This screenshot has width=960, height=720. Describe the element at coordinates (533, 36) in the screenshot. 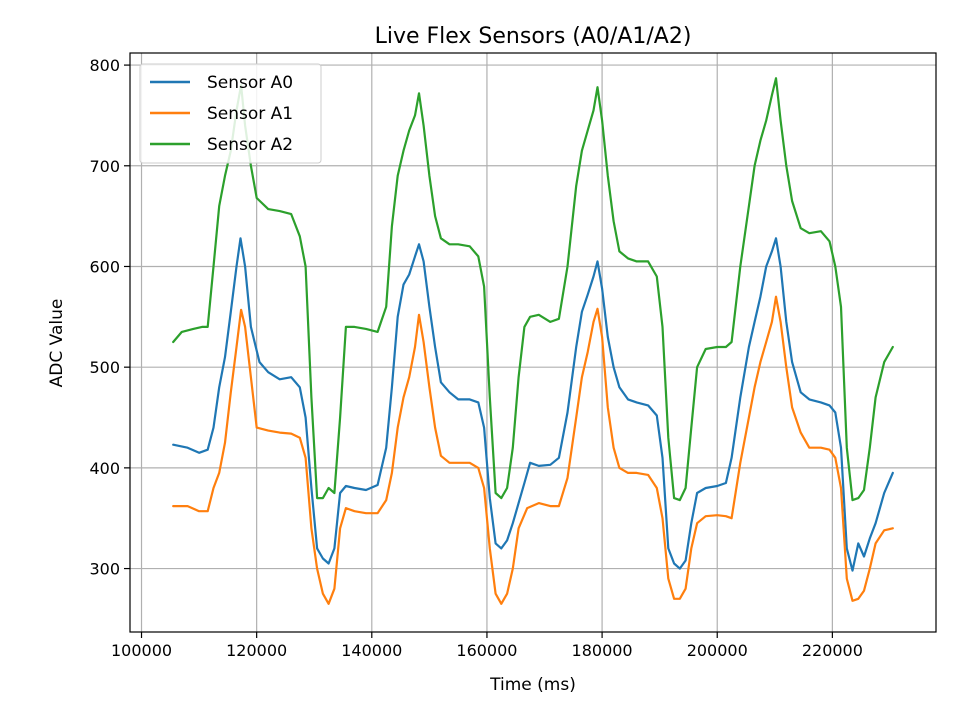

I see `chart-title: Live Flex Sensors (A0/A1/A2)` at that location.